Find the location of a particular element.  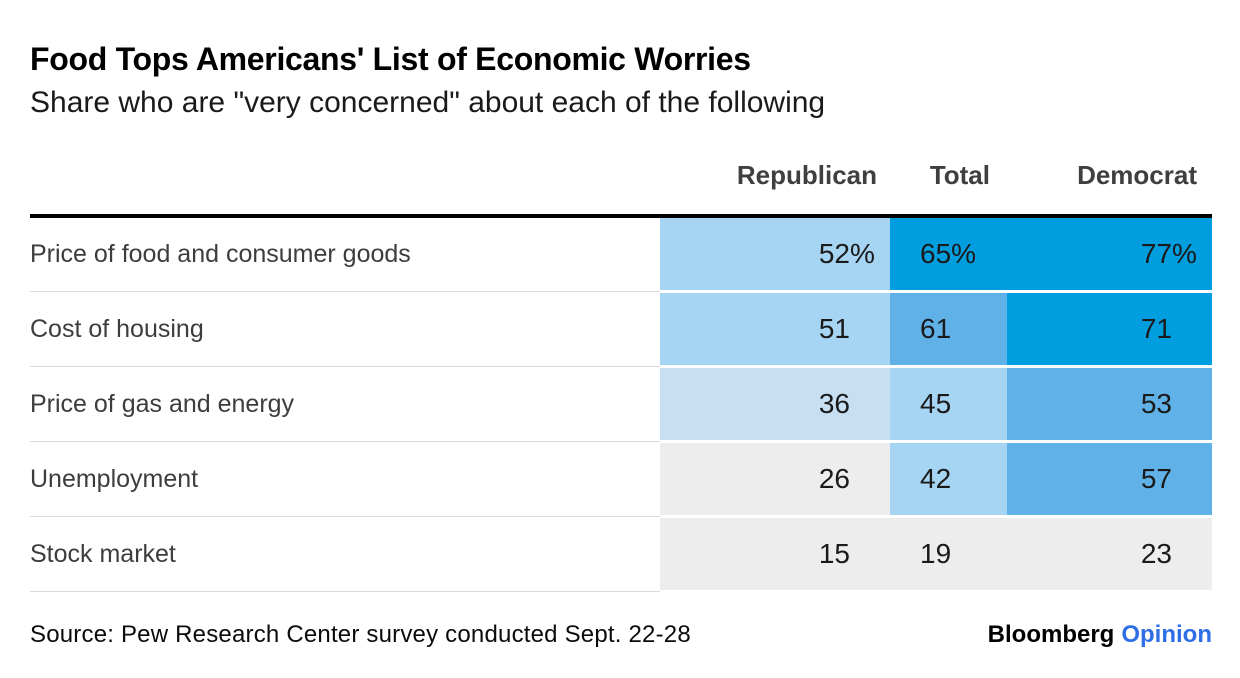

value-cell-total: 42 is located at coordinates (948, 479).